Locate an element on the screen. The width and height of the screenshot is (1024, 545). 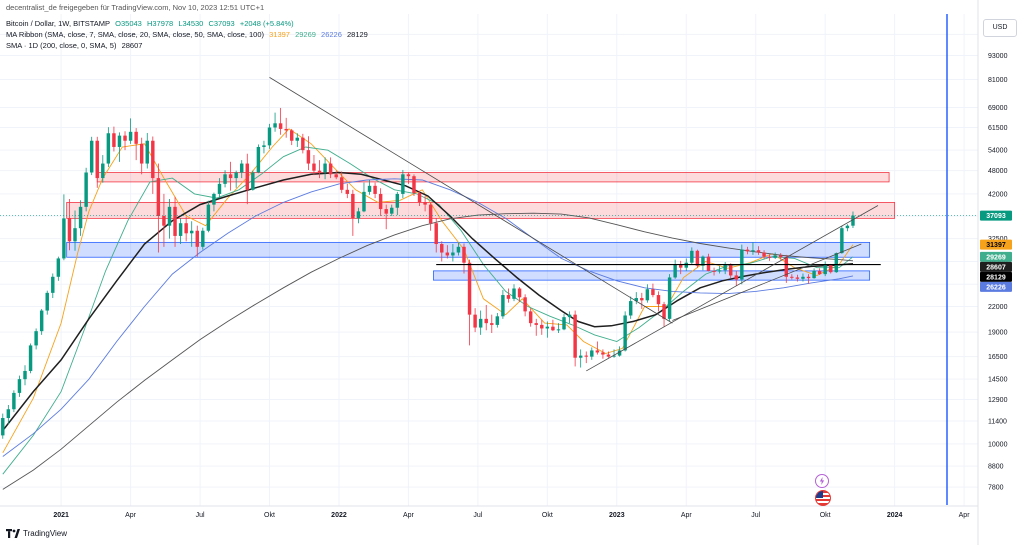
y-tick-label: 12900 is located at coordinates (998, 400).